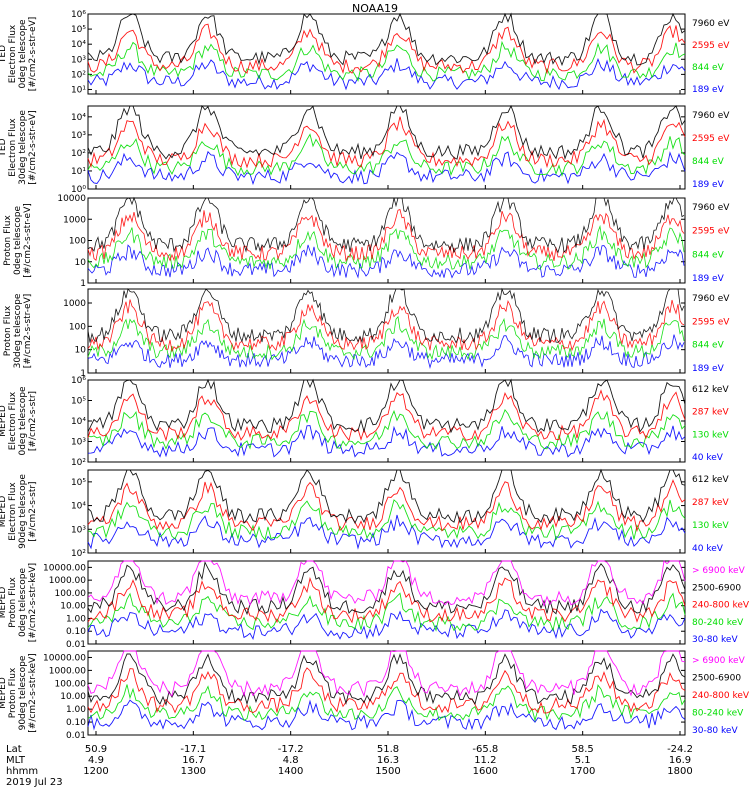 This screenshot has height=800, width=750. Describe the element at coordinates (680, 771) in the screenshot. I see `x-tick-label-hhmm: 1800` at that location.